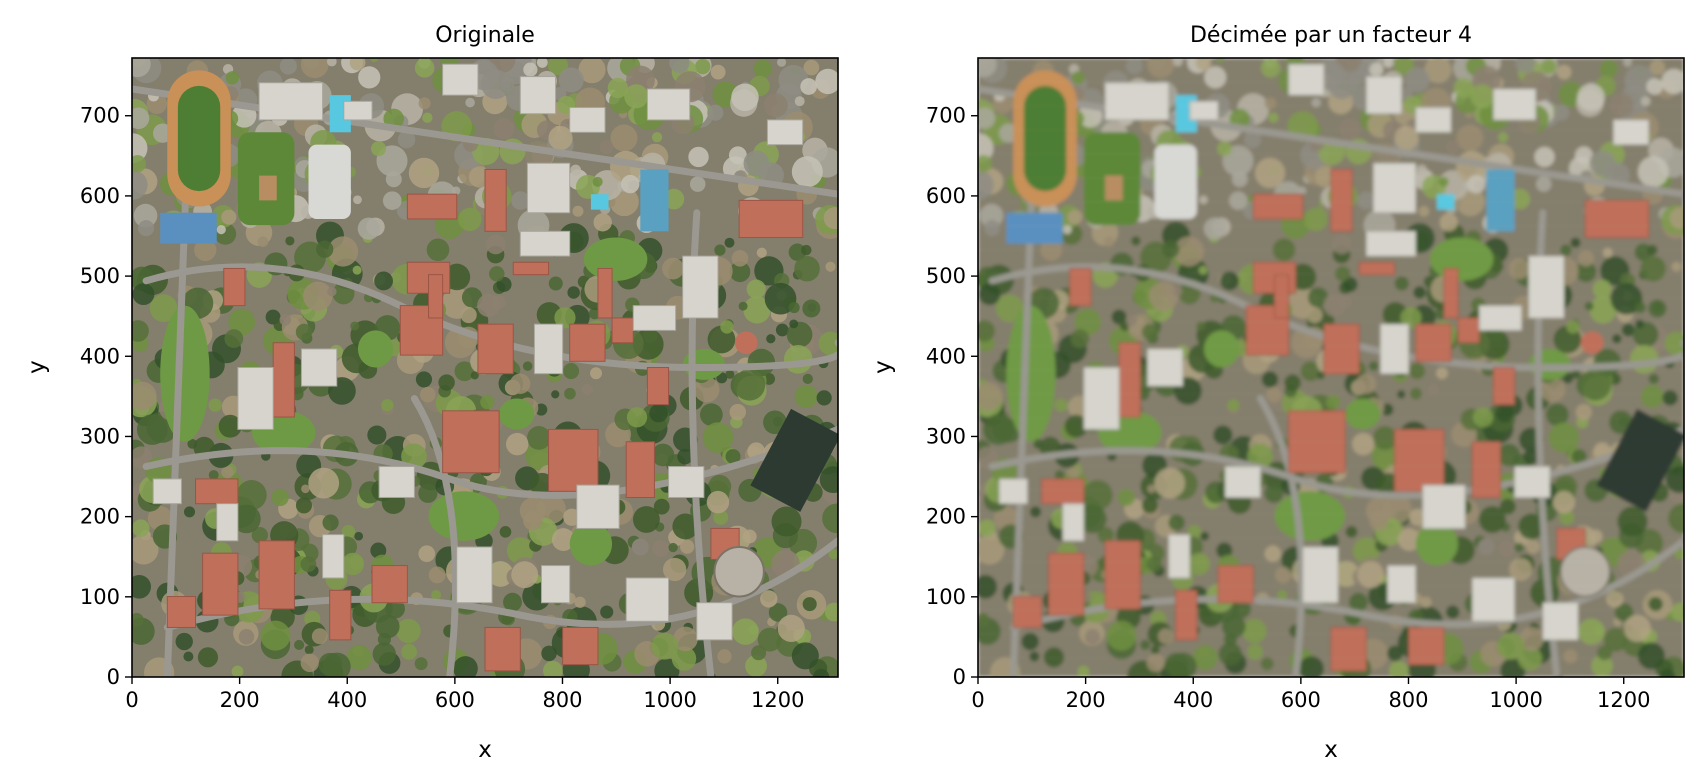 This screenshot has width=1701, height=782. Describe the element at coordinates (106, 396) in the screenshot. I see `y-axis-ticks-original: 0 100 200 300 400 500 600 700` at that location.